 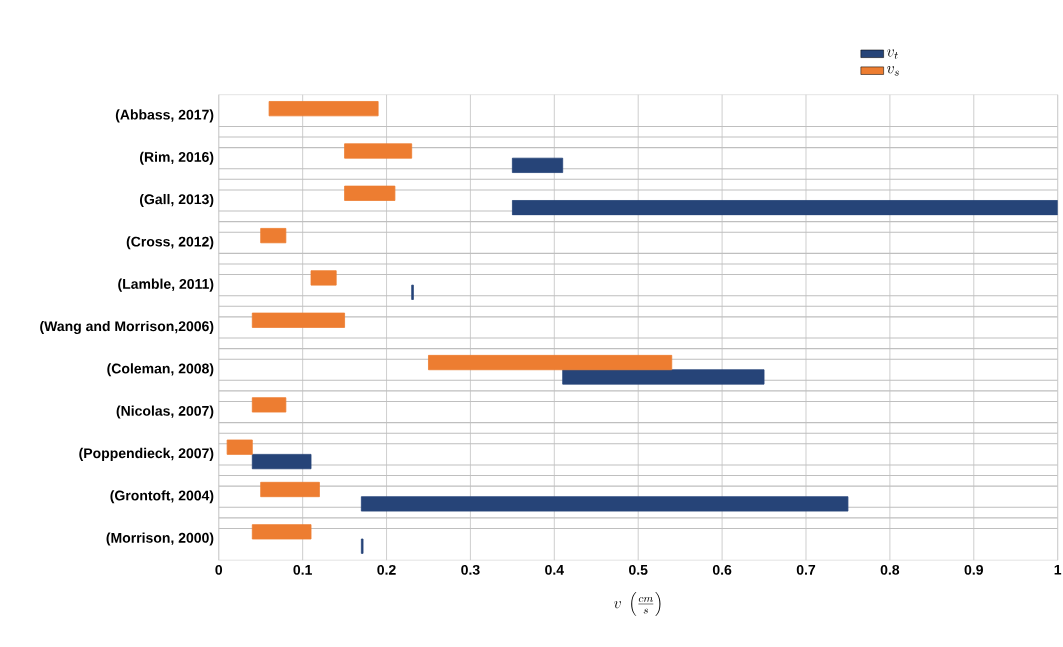 I want to click on x-tick-label: 0.9, so click(x=973, y=569).